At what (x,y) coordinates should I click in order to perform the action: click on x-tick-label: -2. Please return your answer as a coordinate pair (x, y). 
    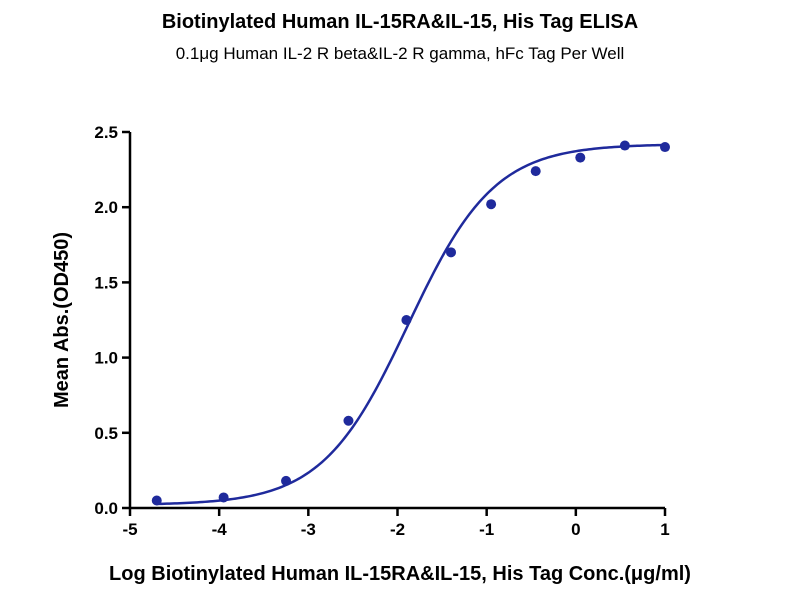
    Looking at the image, I should click on (397, 529).